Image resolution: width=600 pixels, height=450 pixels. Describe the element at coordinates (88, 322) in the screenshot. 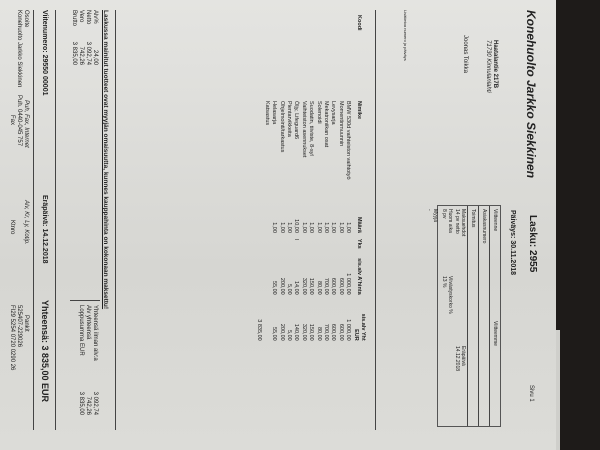

I see `totals-label: Alv yhteensä` at that location.